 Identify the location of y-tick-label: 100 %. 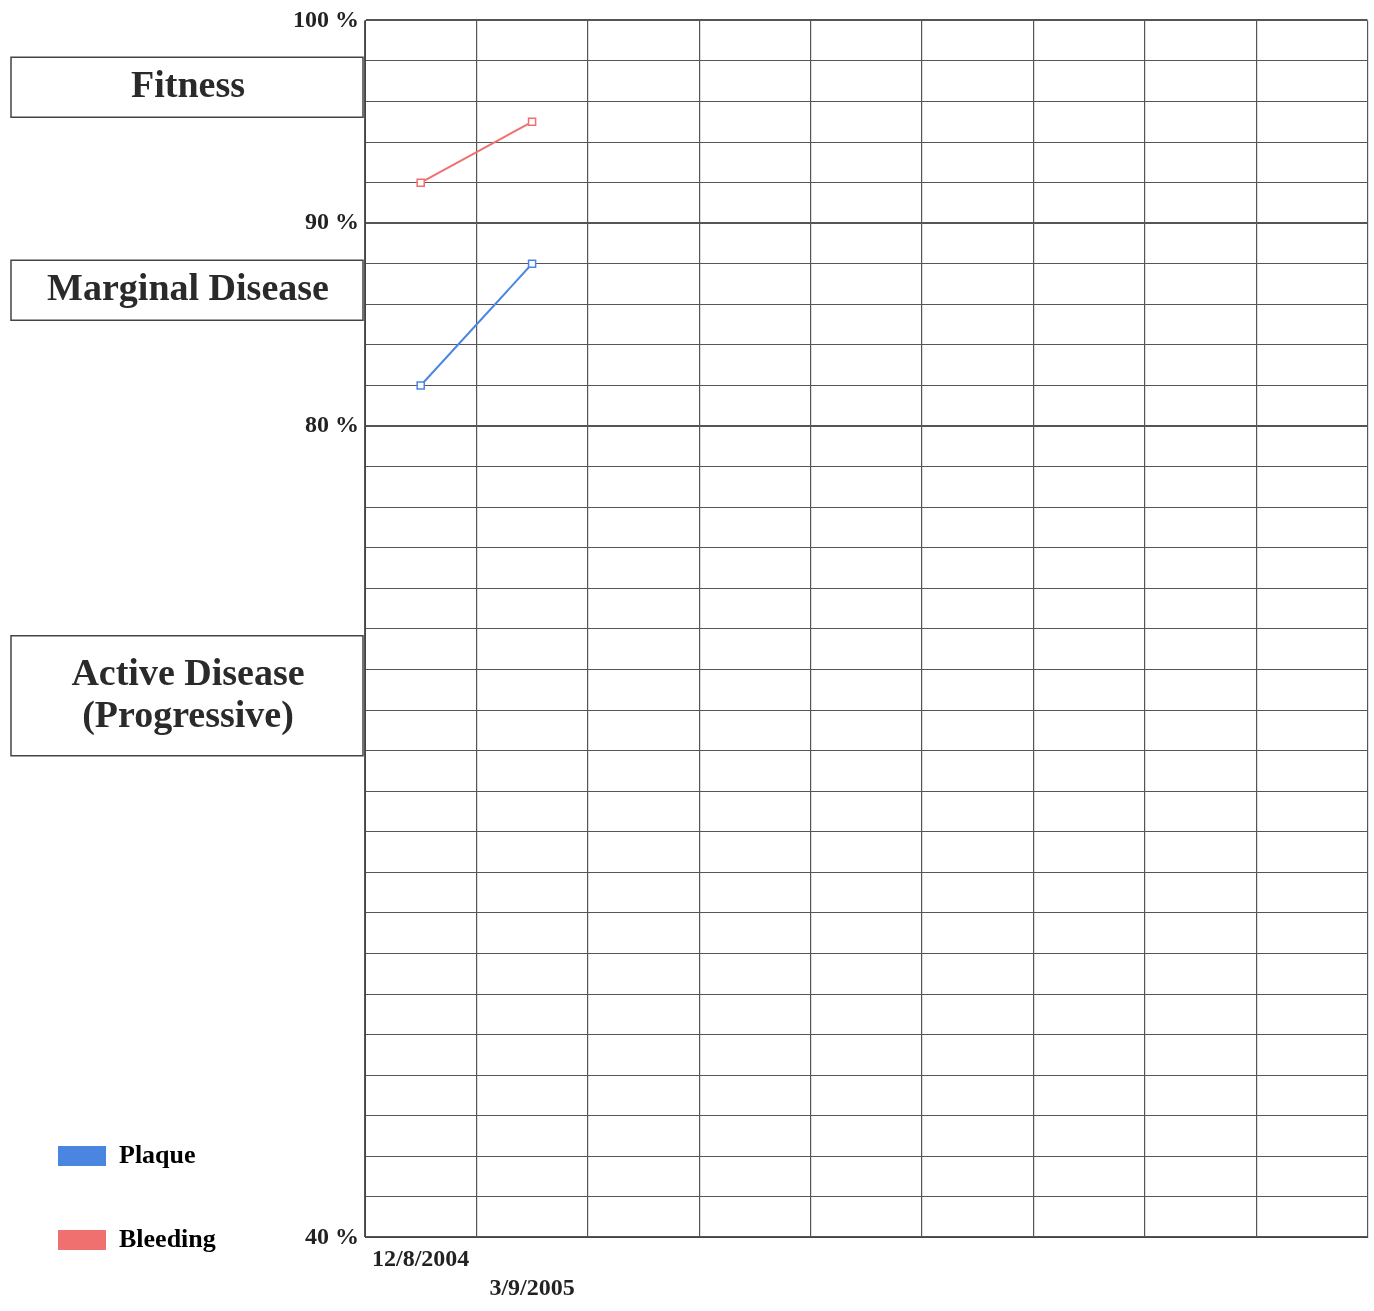
(326, 18).